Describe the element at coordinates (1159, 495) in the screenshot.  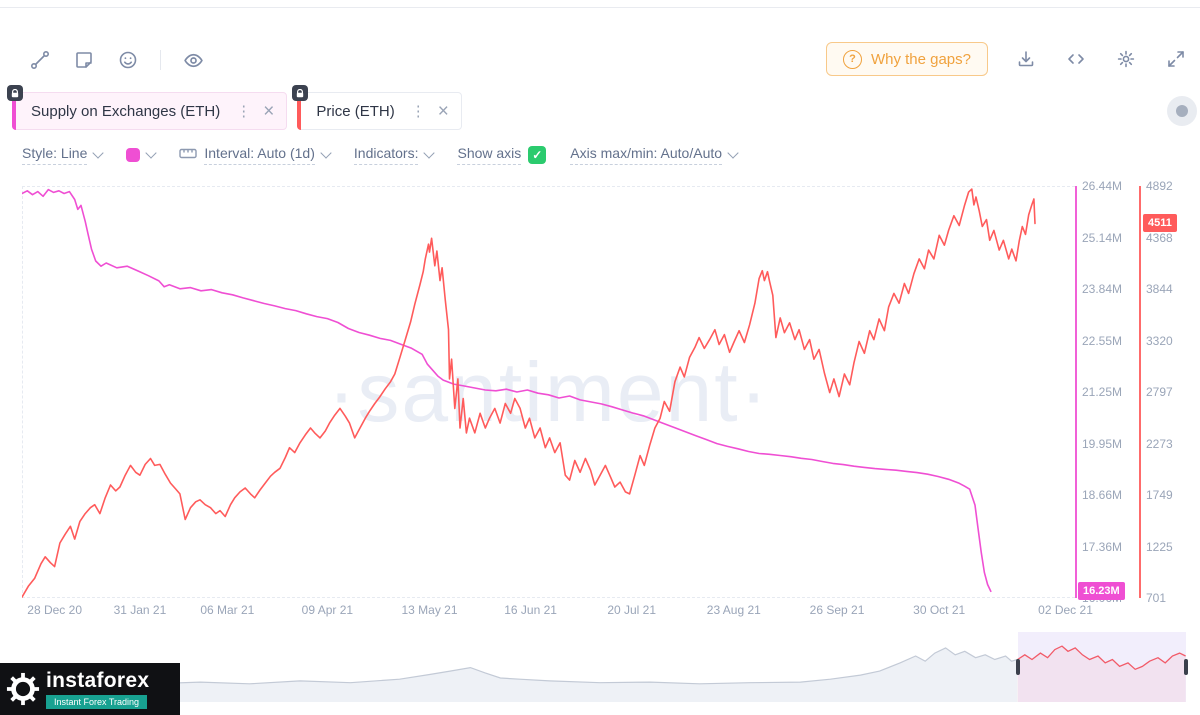
I see `price-tick: 1749` at that location.